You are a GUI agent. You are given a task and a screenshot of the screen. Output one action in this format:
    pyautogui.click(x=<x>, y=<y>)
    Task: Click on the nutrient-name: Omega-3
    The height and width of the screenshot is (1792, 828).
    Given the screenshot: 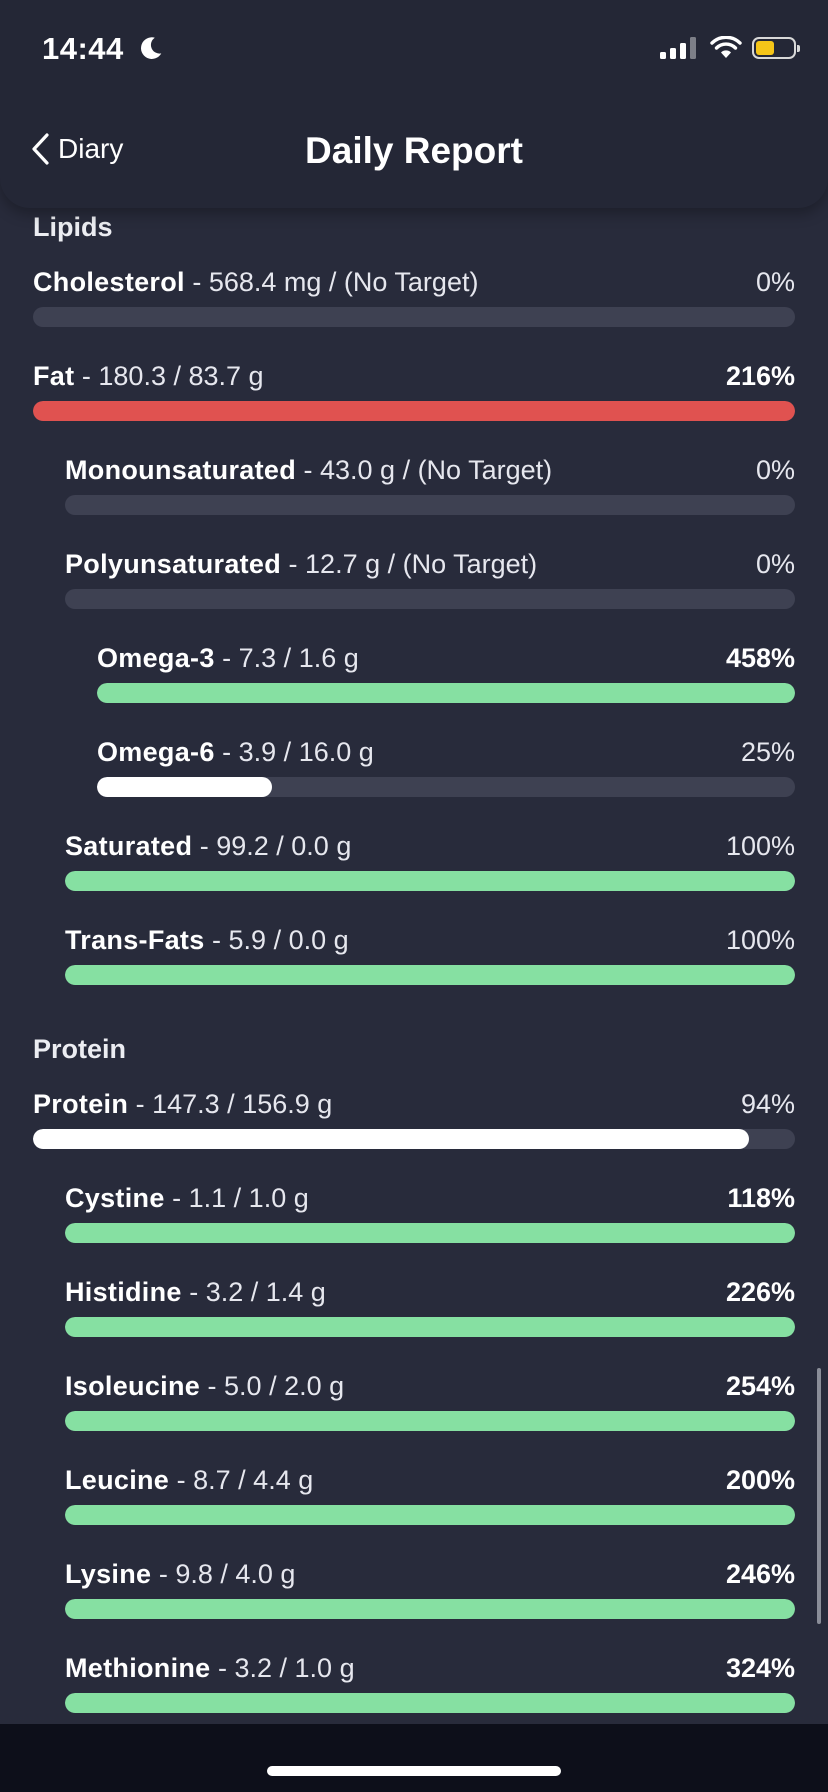 What is the action you would take?
    pyautogui.click(x=156, y=658)
    